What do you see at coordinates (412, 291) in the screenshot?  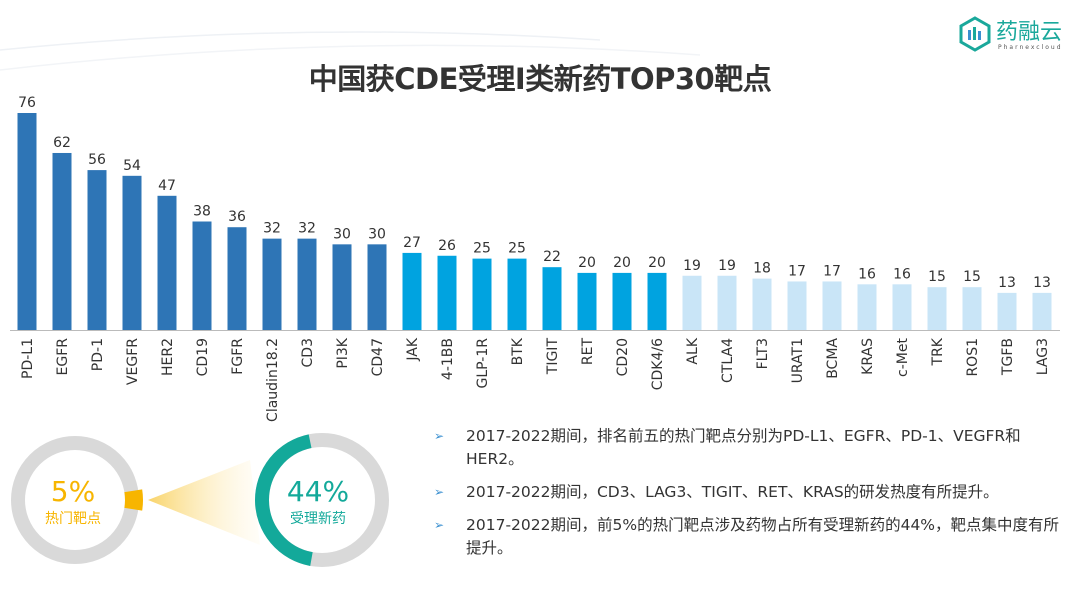 I see `bar-JAK` at bounding box center [412, 291].